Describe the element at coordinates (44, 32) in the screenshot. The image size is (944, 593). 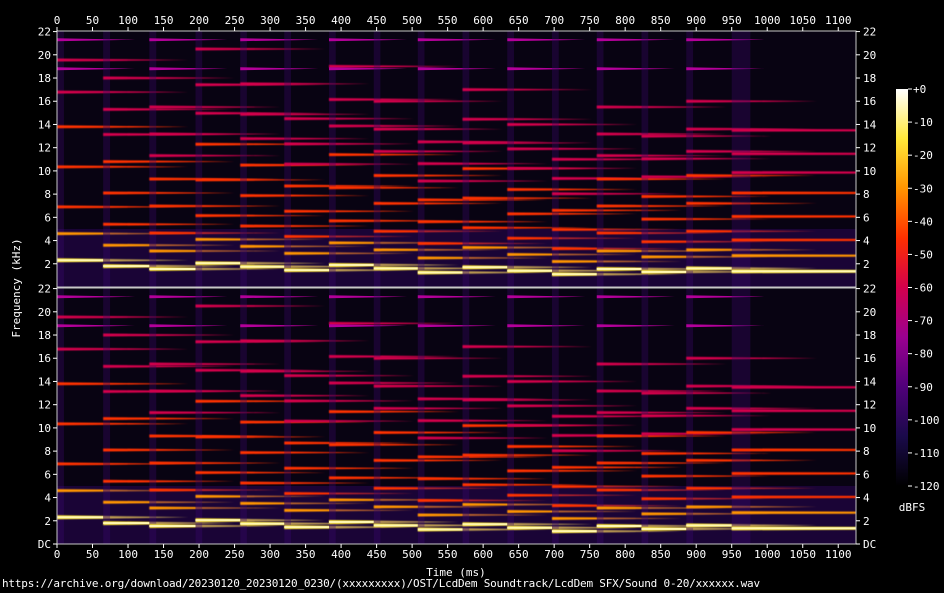
I see `y-tick-label-left: 22` at that location.